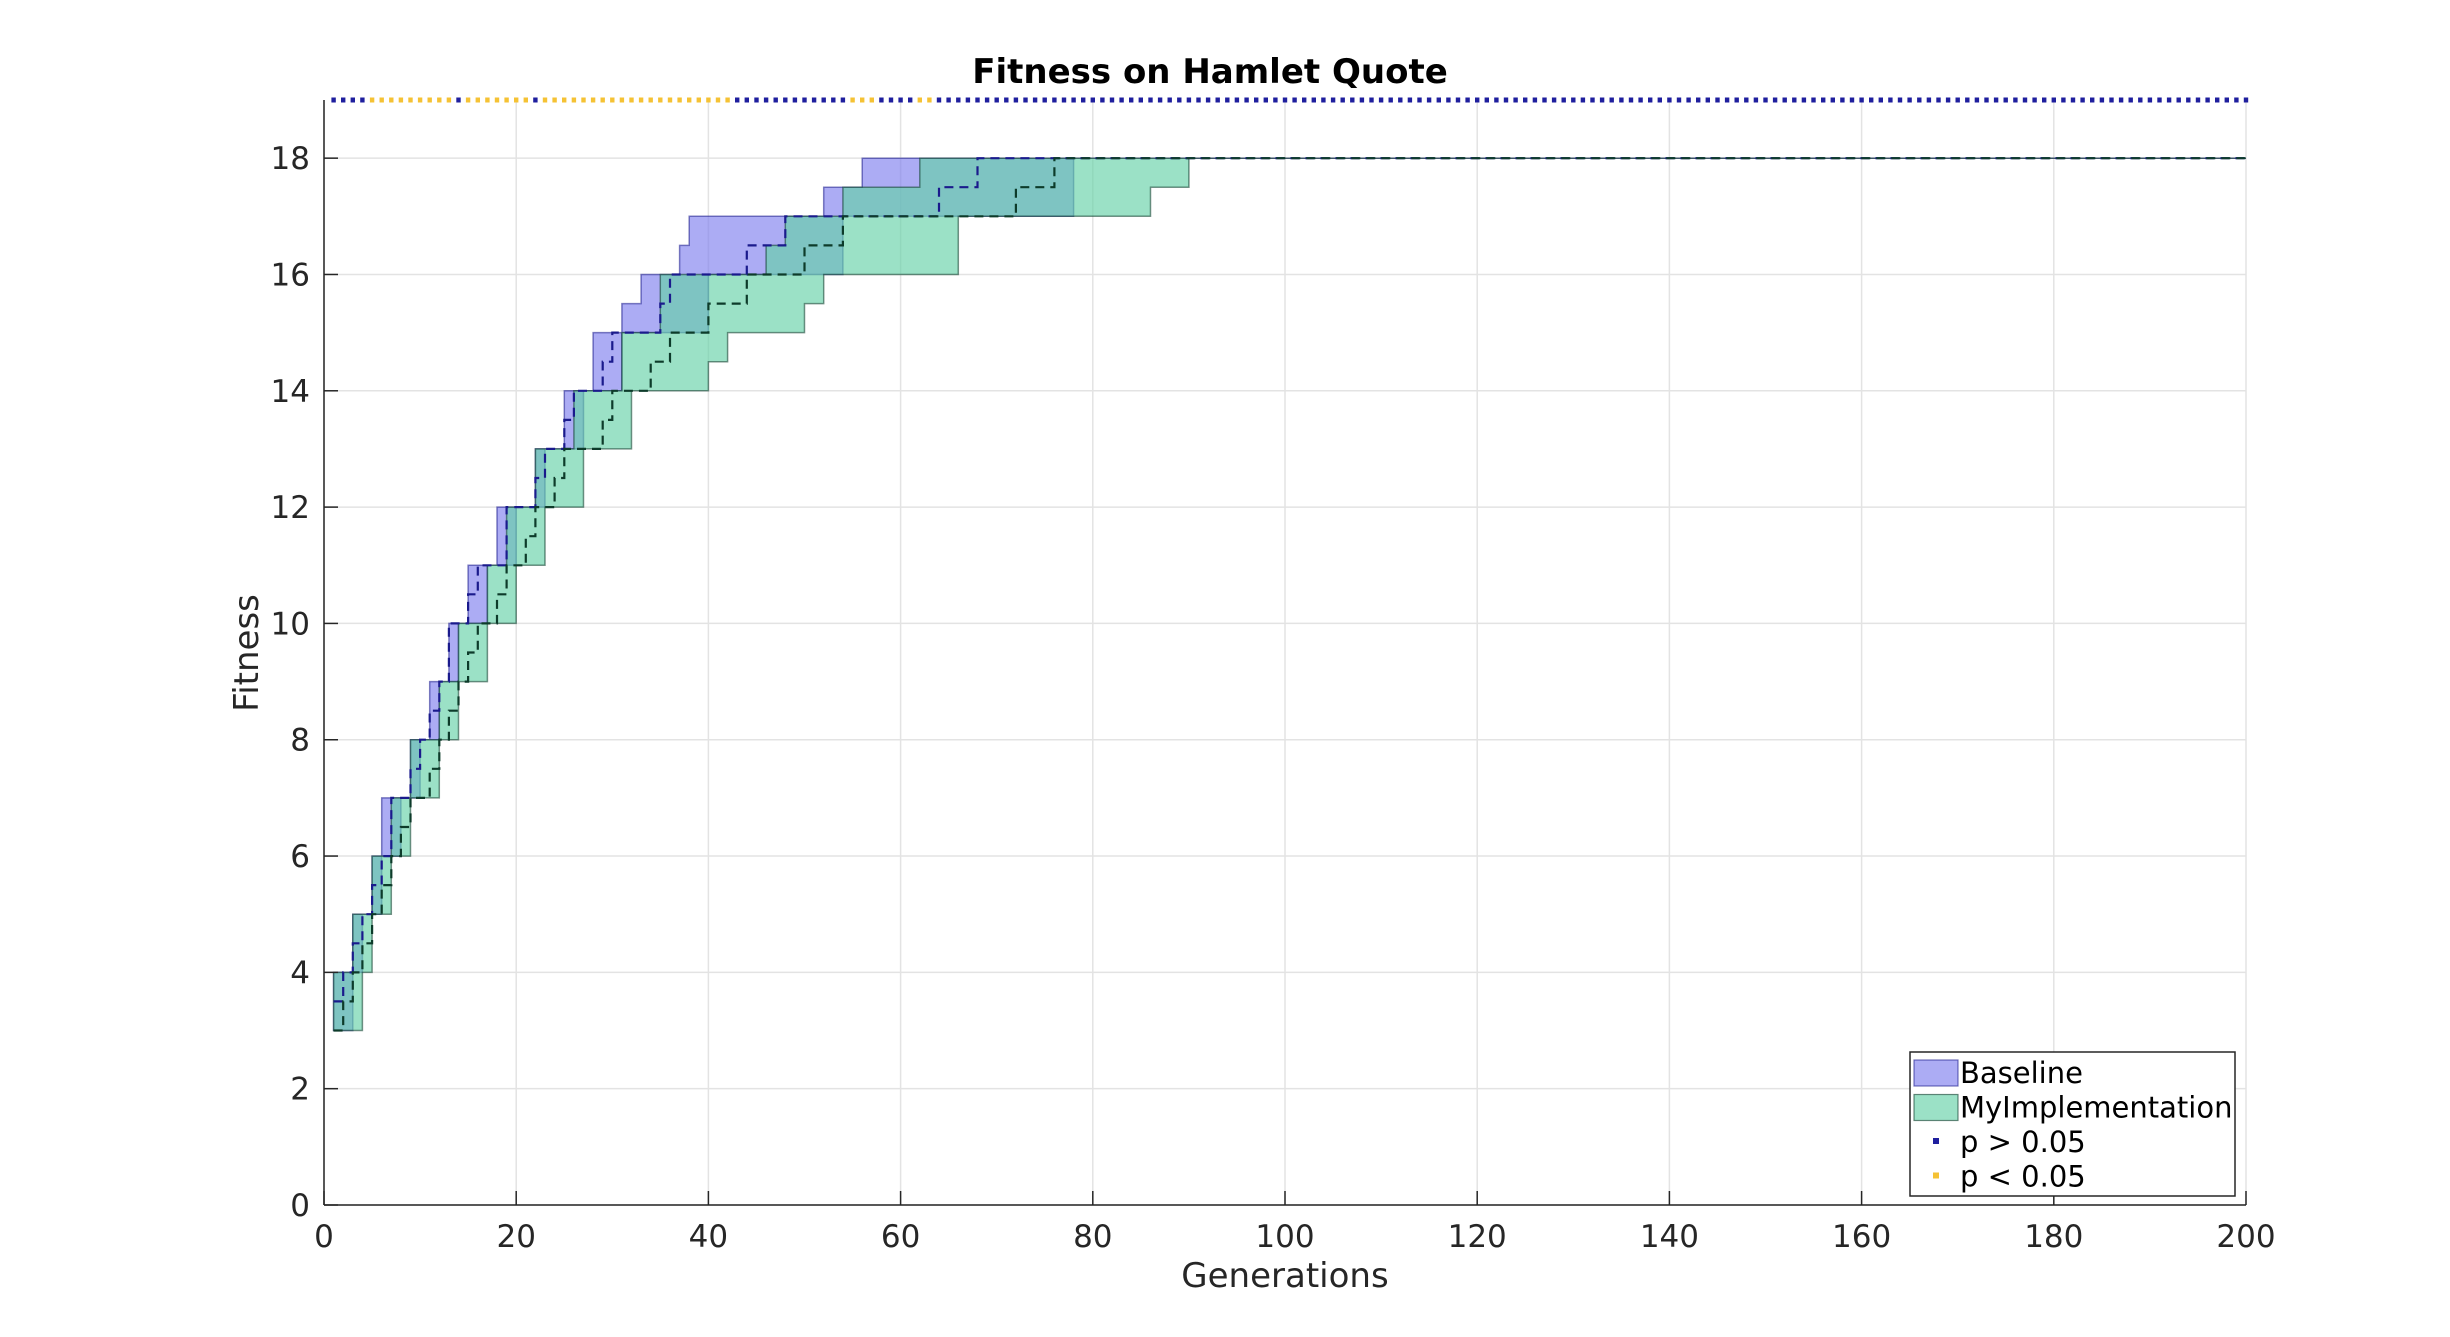 The height and width of the screenshot is (1337, 2450). What do you see at coordinates (290, 508) in the screenshot?
I see `y-tick-label: 12` at bounding box center [290, 508].